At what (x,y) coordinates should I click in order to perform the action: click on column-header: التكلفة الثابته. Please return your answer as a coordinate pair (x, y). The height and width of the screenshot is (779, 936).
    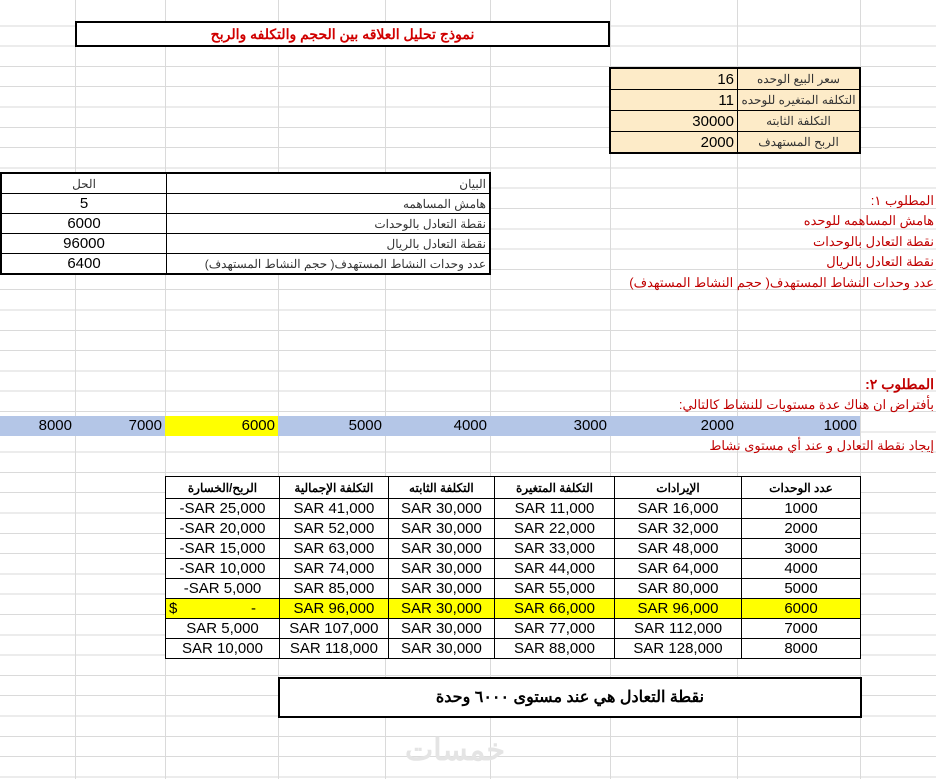
    Looking at the image, I should click on (441, 487).